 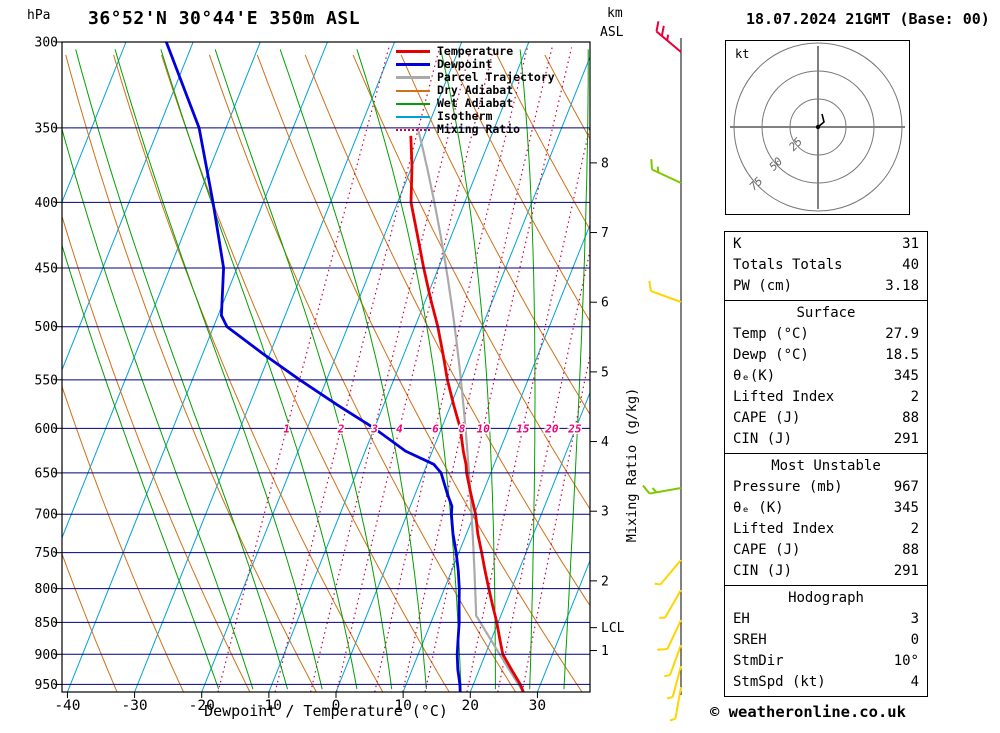 What do you see at coordinates (46, 685) in the screenshot?
I see `pressure-tick-label: 950` at bounding box center [46, 685].